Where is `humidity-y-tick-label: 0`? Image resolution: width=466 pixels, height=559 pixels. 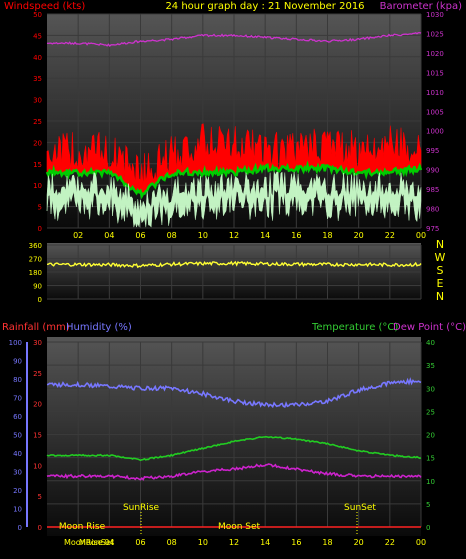
humidity-y-tick-label: 0 is located at coordinates (20, 528).